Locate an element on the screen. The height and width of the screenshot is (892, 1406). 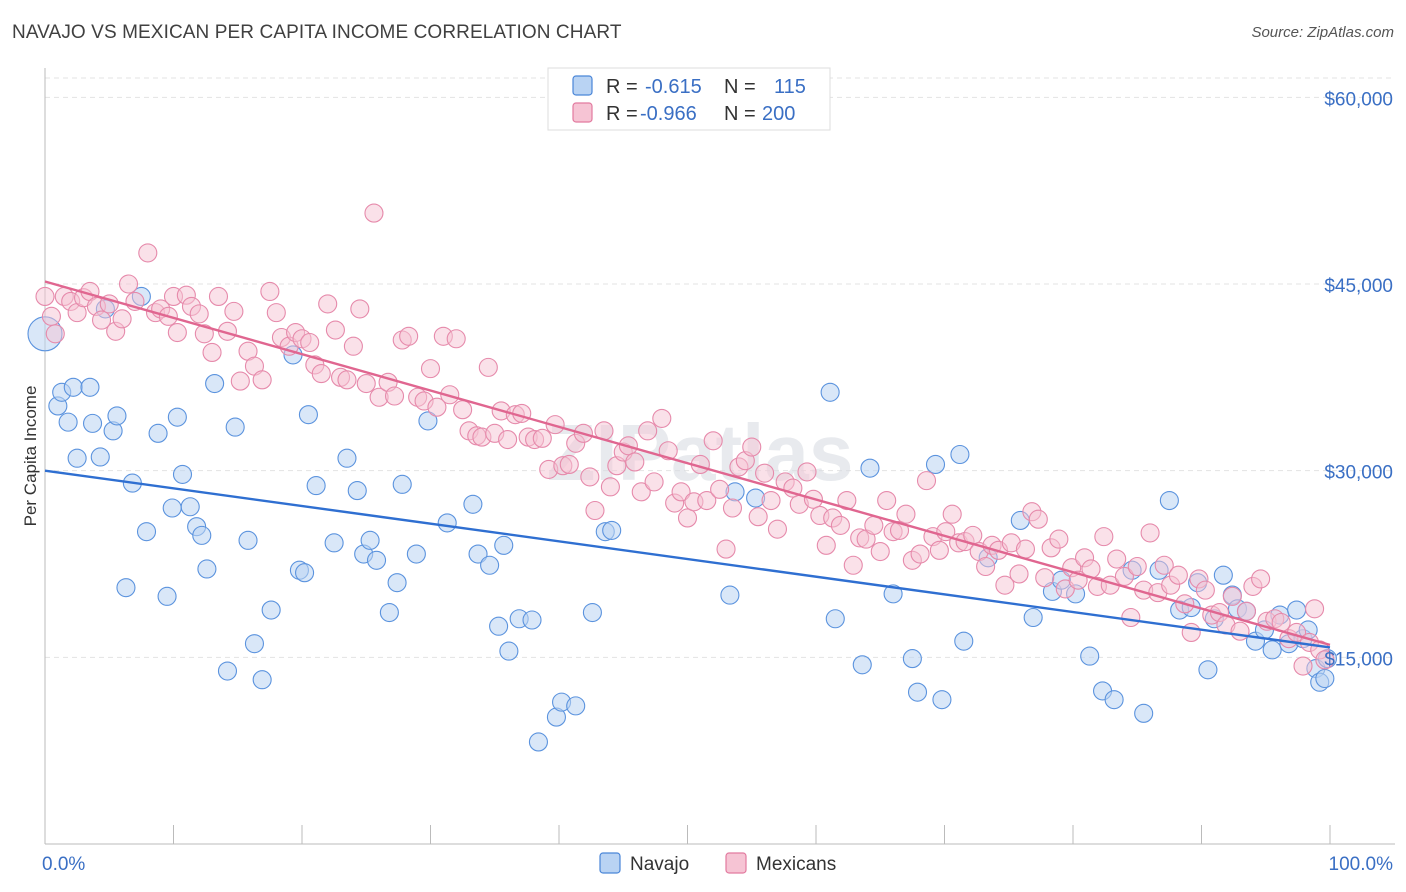
x-tick-labels: 0.0% 100.0% is located at coordinates (717, 864).